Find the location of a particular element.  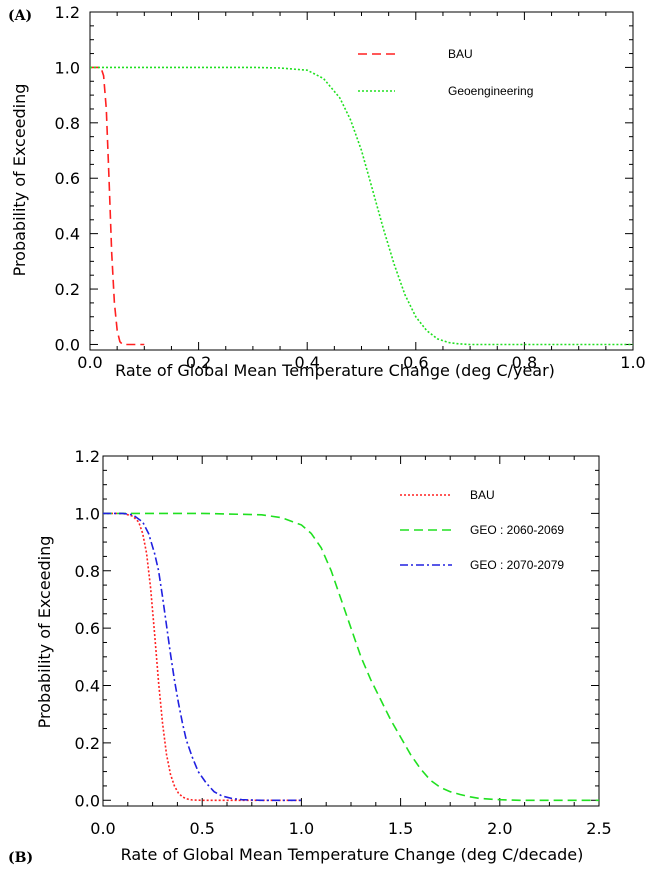

panel-a-x-tick-label: 0.8 is located at coordinates (524, 362).